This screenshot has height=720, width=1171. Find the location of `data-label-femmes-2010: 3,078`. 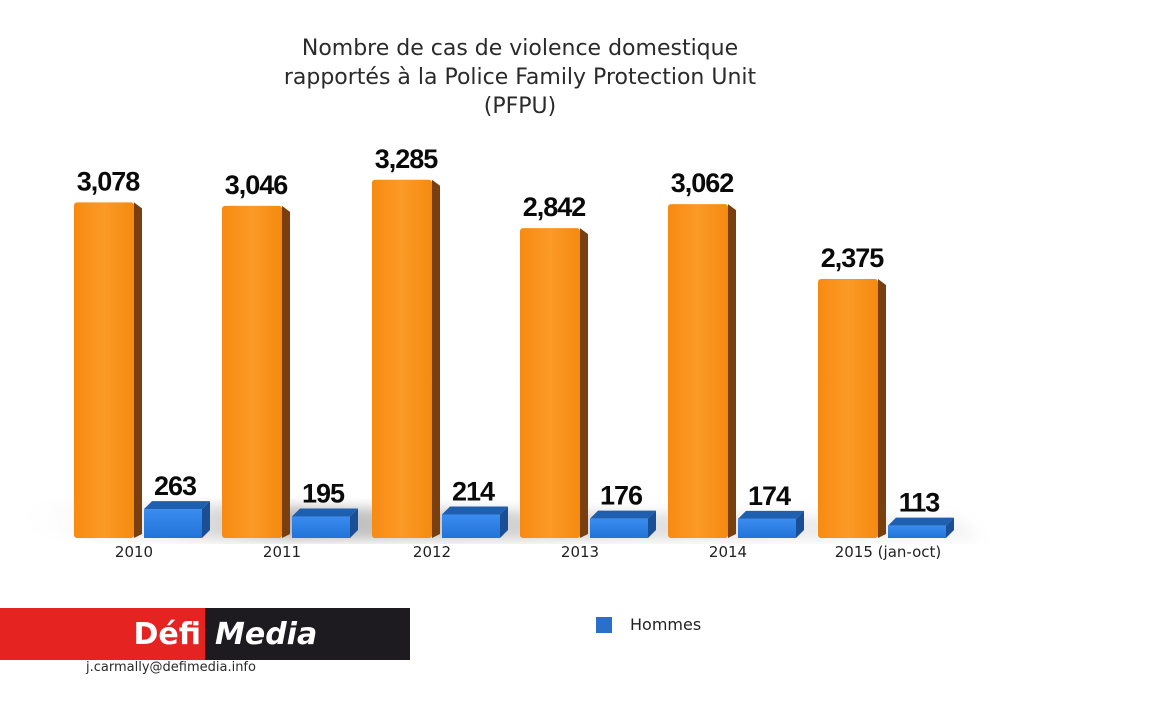

data-label-femmes-2010: 3,078 is located at coordinates (109, 181).